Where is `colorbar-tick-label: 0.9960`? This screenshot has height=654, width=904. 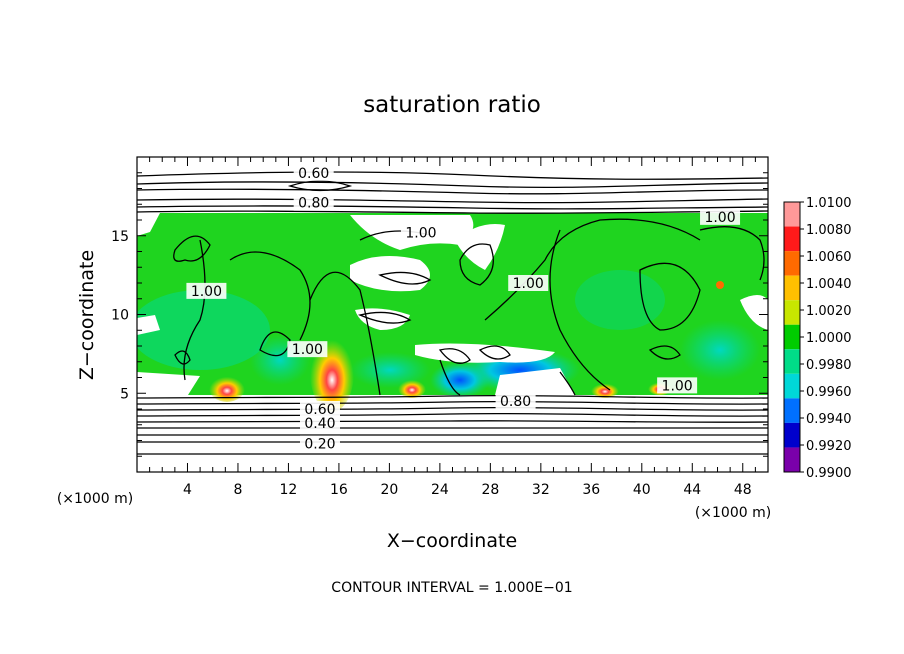
colorbar-tick-label: 0.9960 is located at coordinates (829, 392).